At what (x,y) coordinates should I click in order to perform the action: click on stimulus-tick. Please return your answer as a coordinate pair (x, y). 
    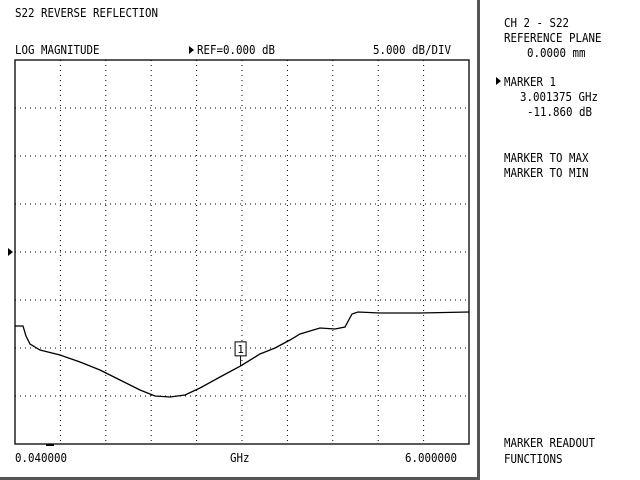
    Looking at the image, I should click on (50, 445).